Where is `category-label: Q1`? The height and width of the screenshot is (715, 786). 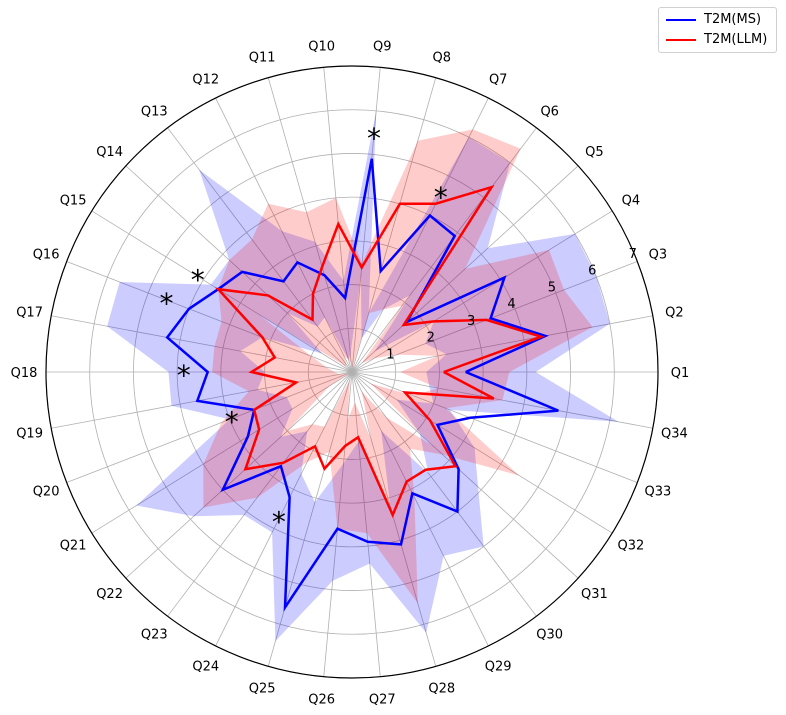 category-label: Q1 is located at coordinates (680, 373).